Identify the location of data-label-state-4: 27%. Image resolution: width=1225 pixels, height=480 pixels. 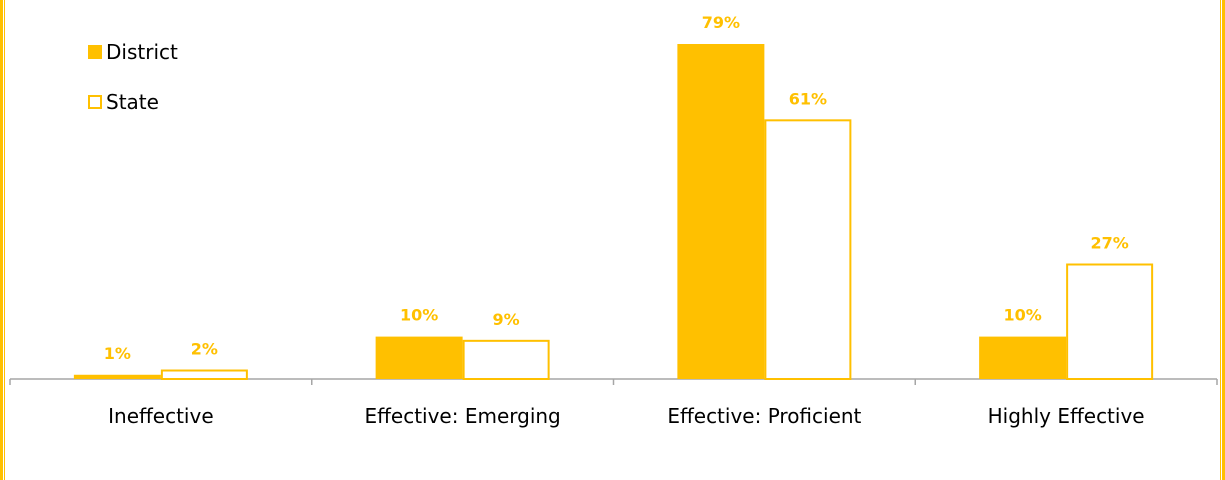
(1109, 243).